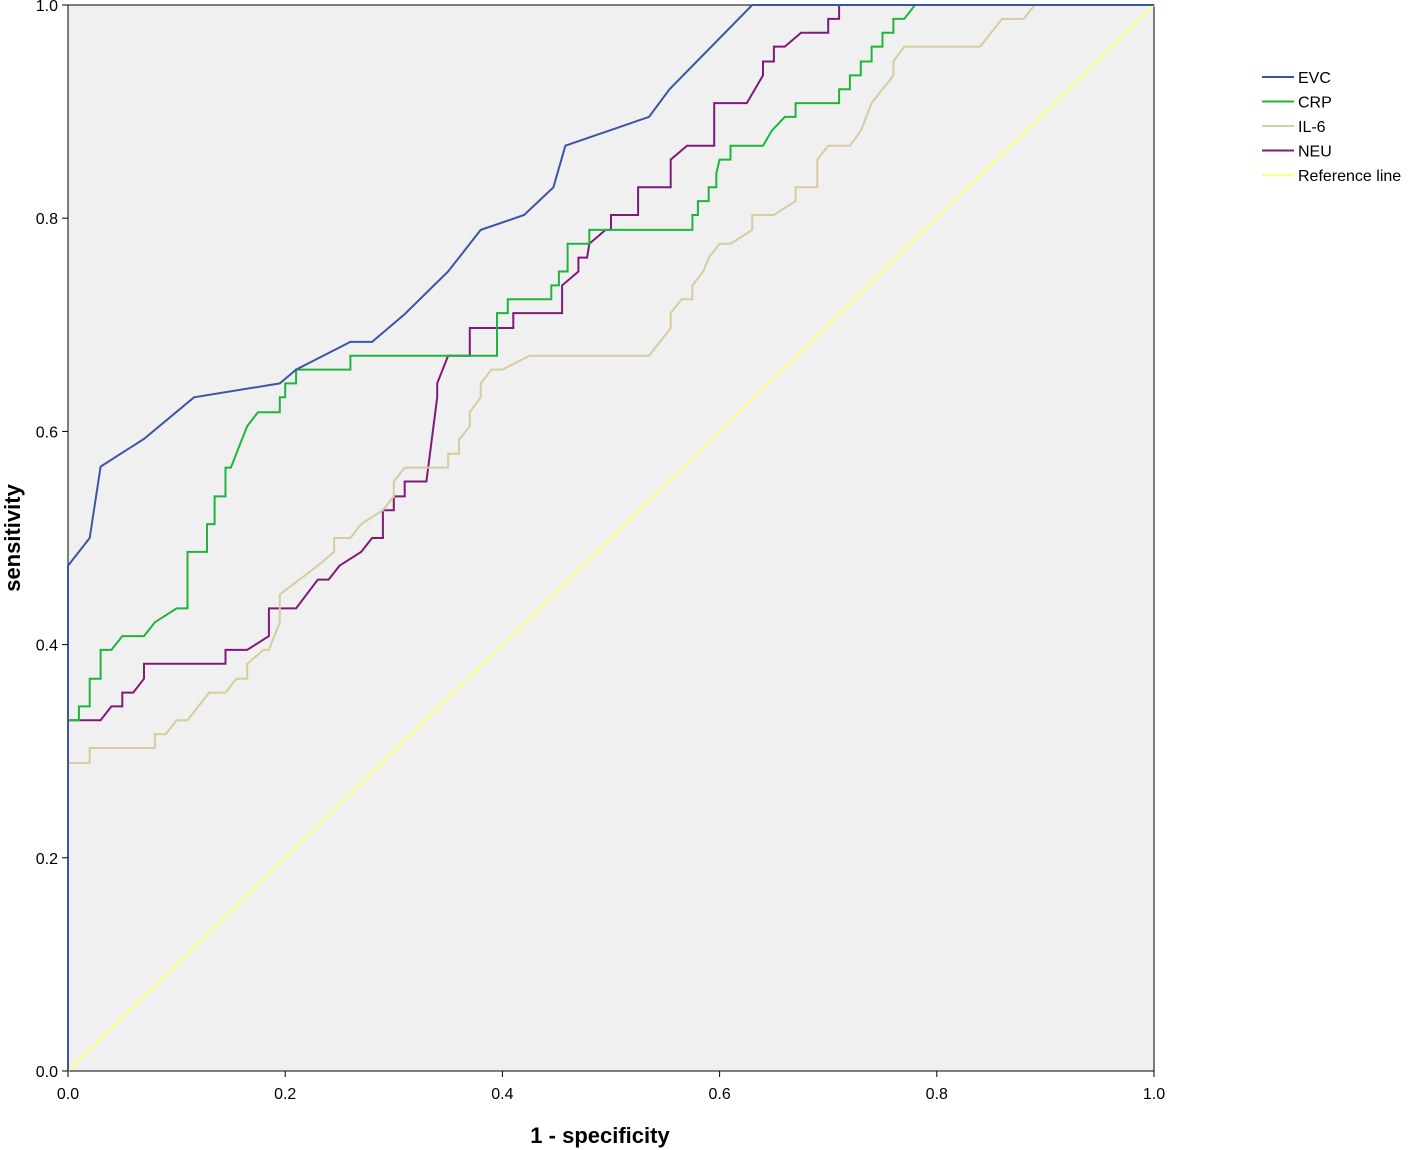 The image size is (1417, 1150). What do you see at coordinates (502, 1094) in the screenshot?
I see `x-tick-label: 0.4` at bounding box center [502, 1094].